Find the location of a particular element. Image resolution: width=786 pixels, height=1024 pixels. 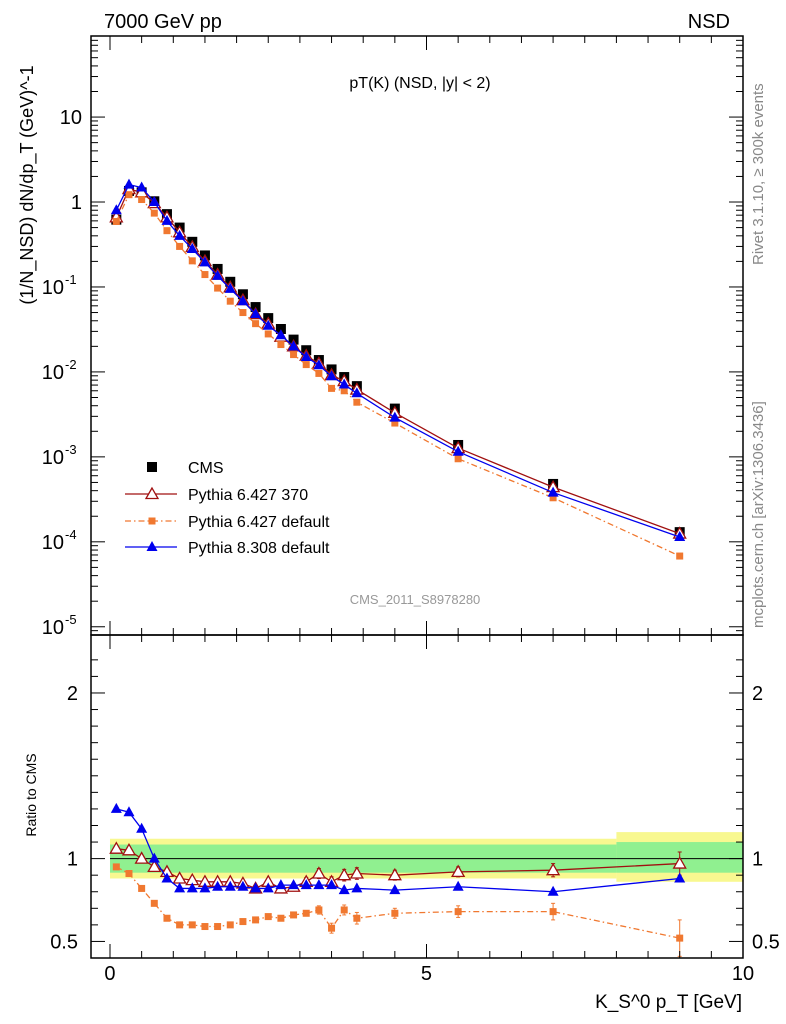

lower-y-tick-label-right: 0.5 is located at coordinates (766, 942).